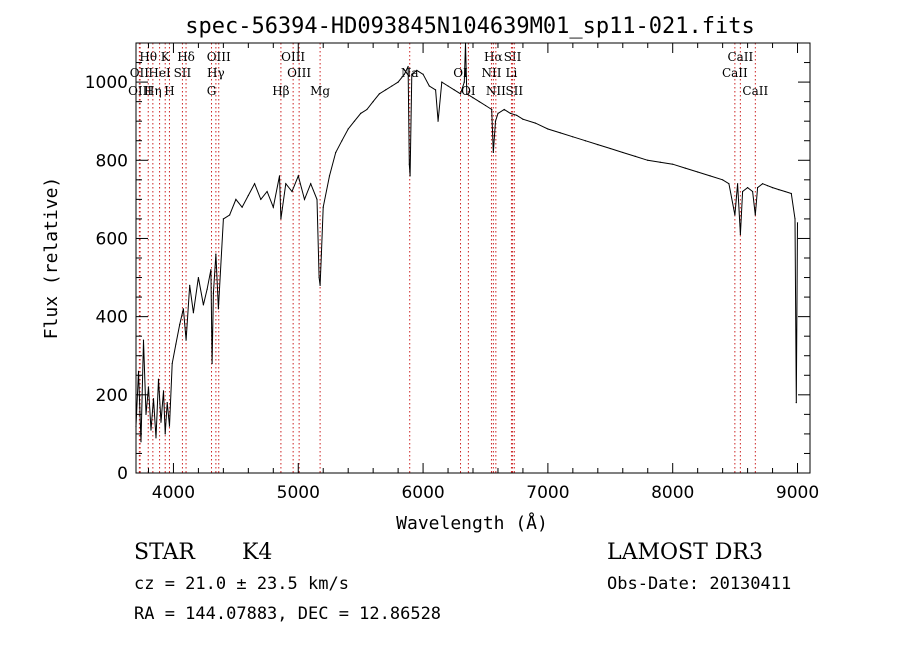 The width and height of the screenshot is (900, 649). I want to click on spectral-line-label: Hη, so click(153, 91).